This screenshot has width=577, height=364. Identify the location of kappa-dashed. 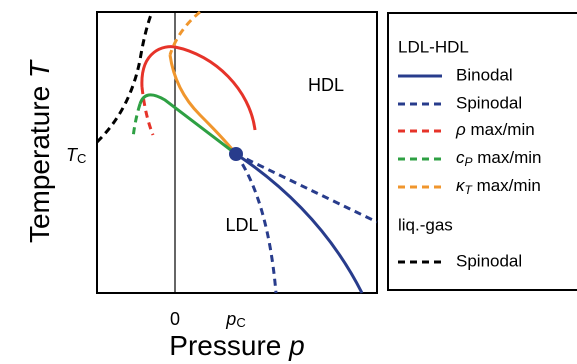
(184, 33).